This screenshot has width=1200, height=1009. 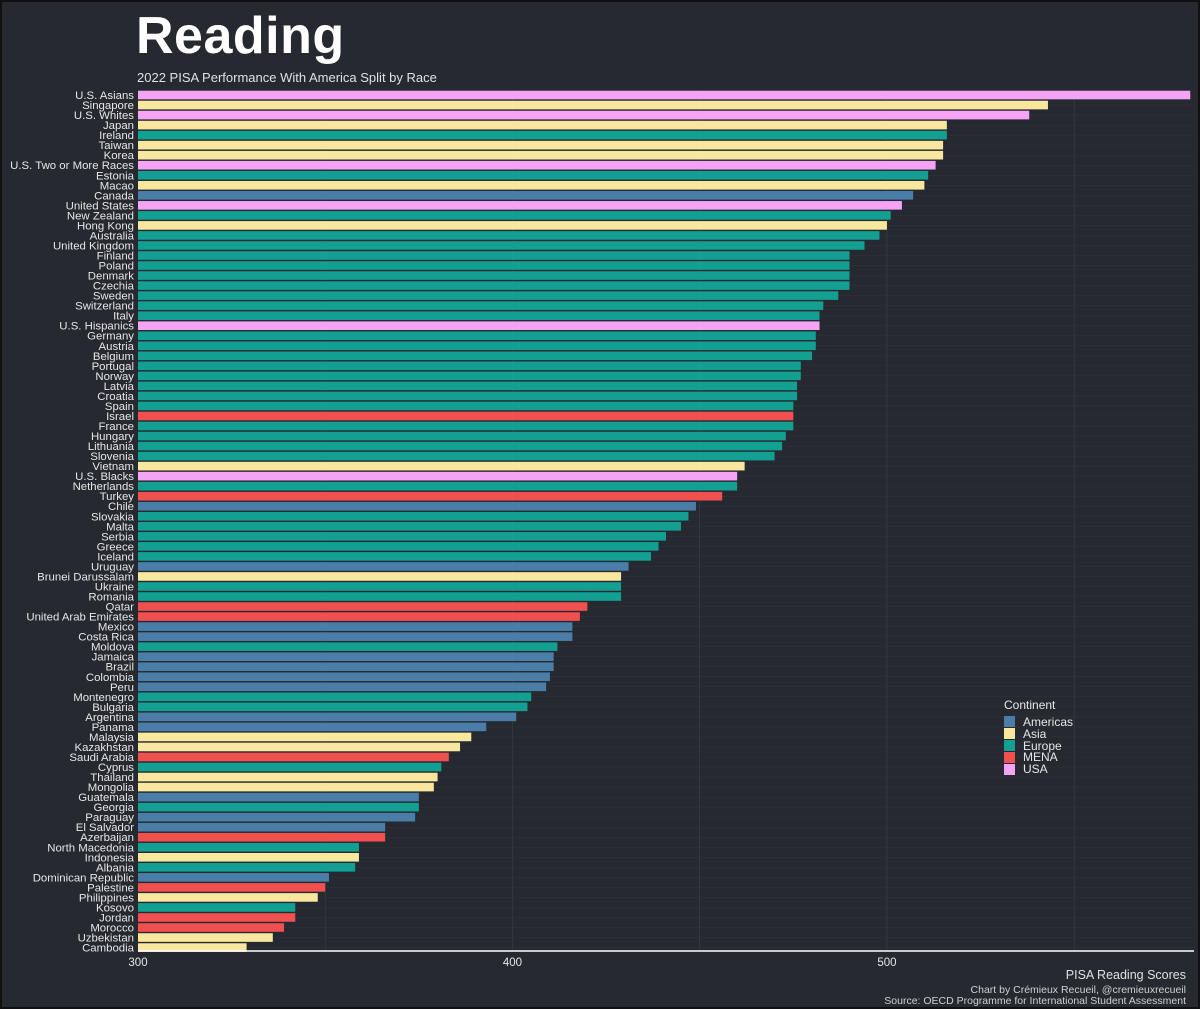 I want to click on category-label: Jordan, so click(x=116, y=918).